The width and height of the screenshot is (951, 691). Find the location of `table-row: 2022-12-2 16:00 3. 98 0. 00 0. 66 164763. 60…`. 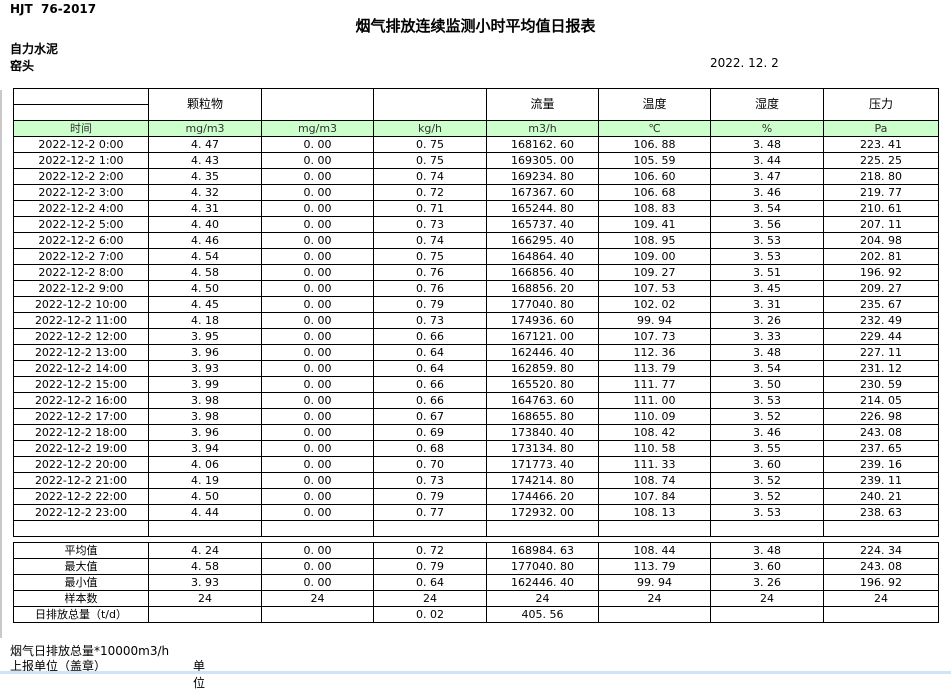

table-row: 2022-12-2 16:00 3. 98 0. 00 0. 66 164763. 60… is located at coordinates (476, 400).